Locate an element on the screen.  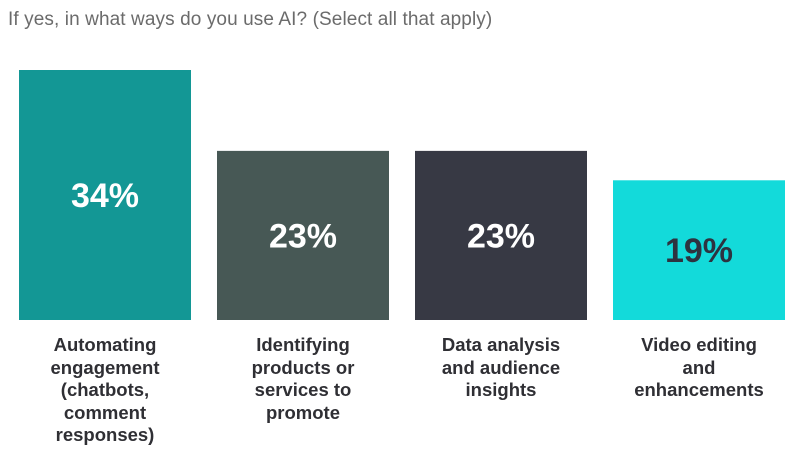
category-label-line: and is located at coordinates (699, 367).